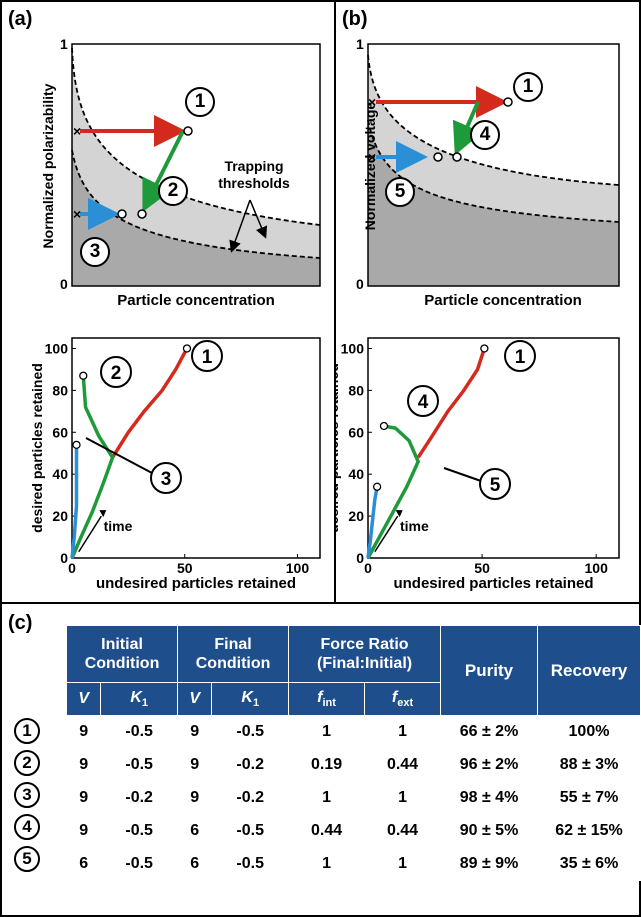  I want to click on panel-b-xlabel: Particle concentration, so click(503, 300).